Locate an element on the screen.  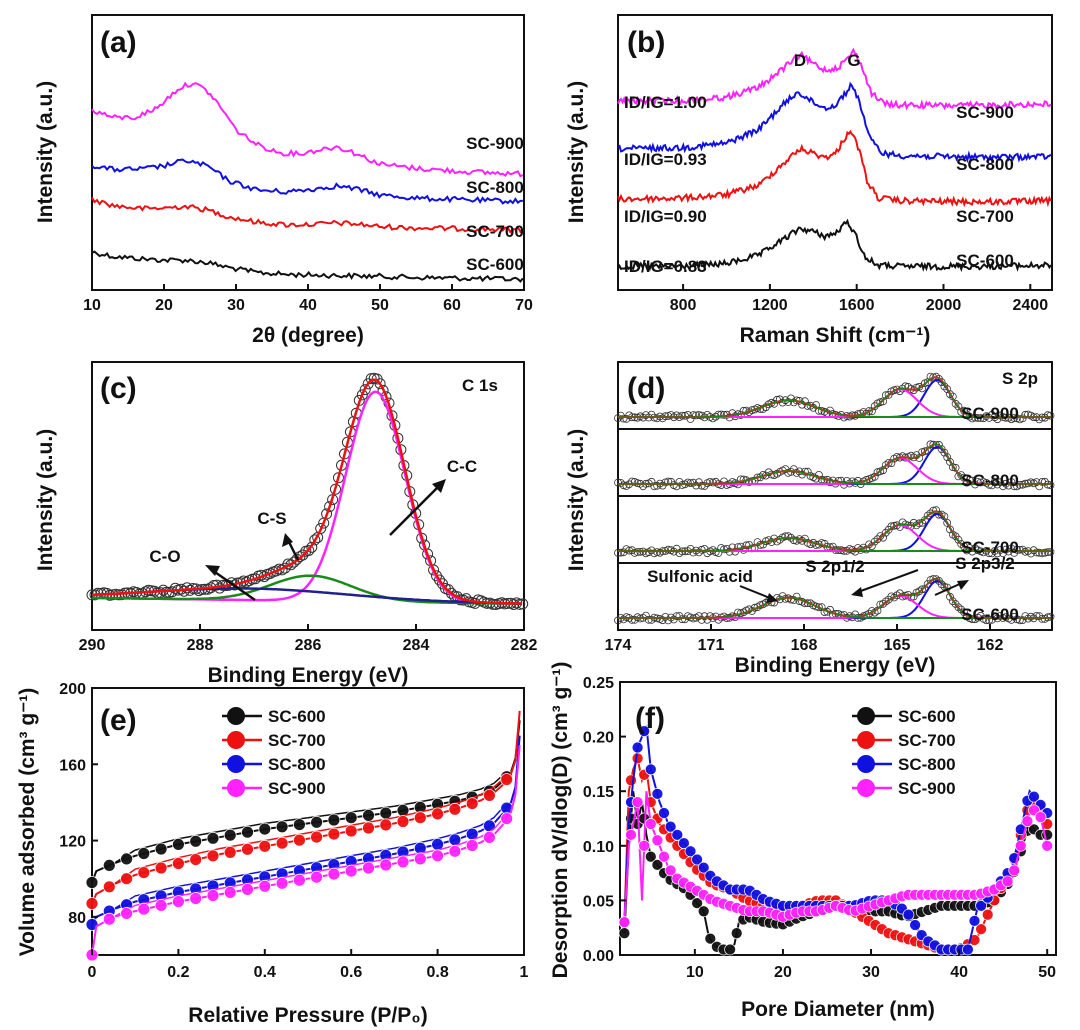
y-axis-label: Volume adsorbed (cm³ g⁻¹) is located at coordinates (27, 822).